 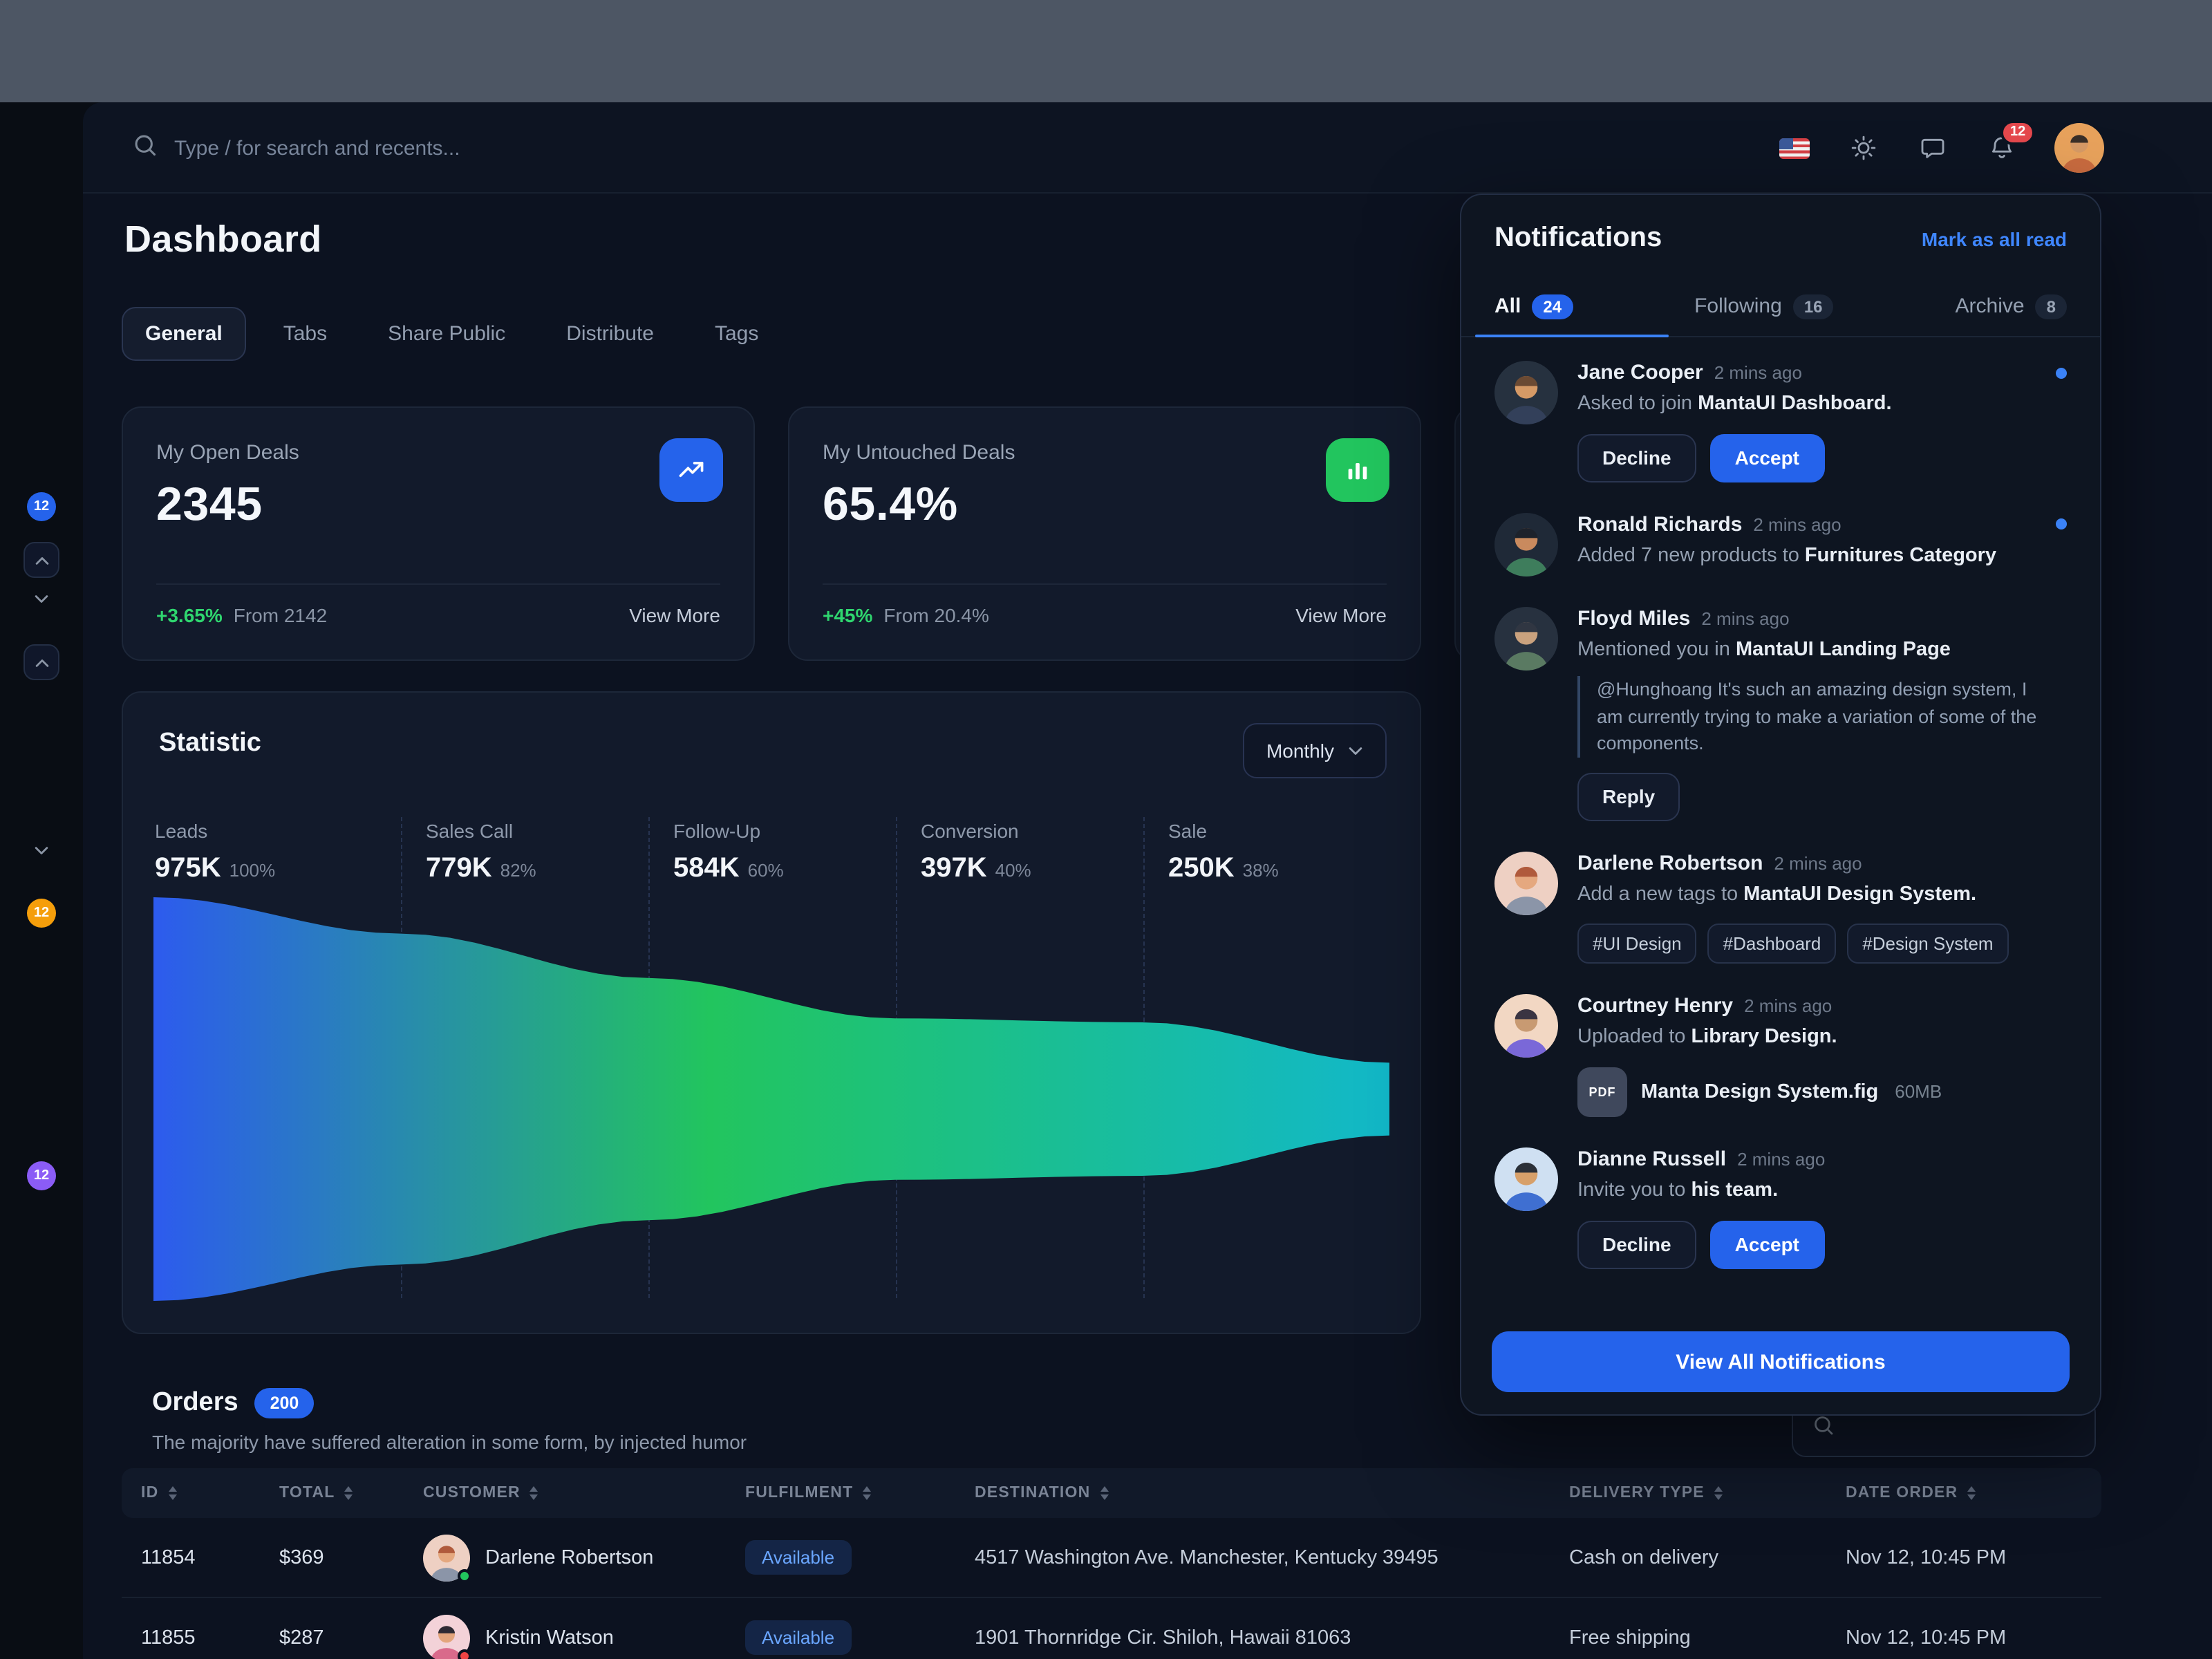 What do you see at coordinates (465, 1575) in the screenshot?
I see `status-dot` at bounding box center [465, 1575].